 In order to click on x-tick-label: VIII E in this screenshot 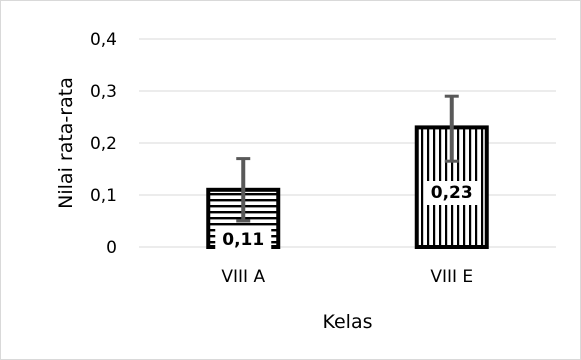, I will do `click(451, 277)`.